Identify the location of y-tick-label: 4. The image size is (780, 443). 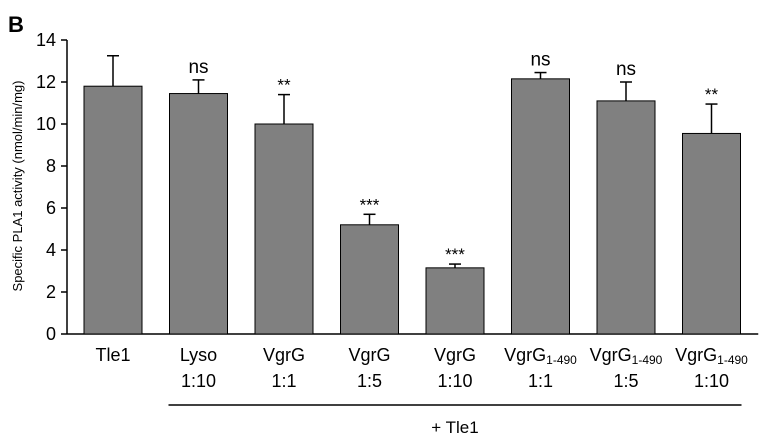
(51, 250).